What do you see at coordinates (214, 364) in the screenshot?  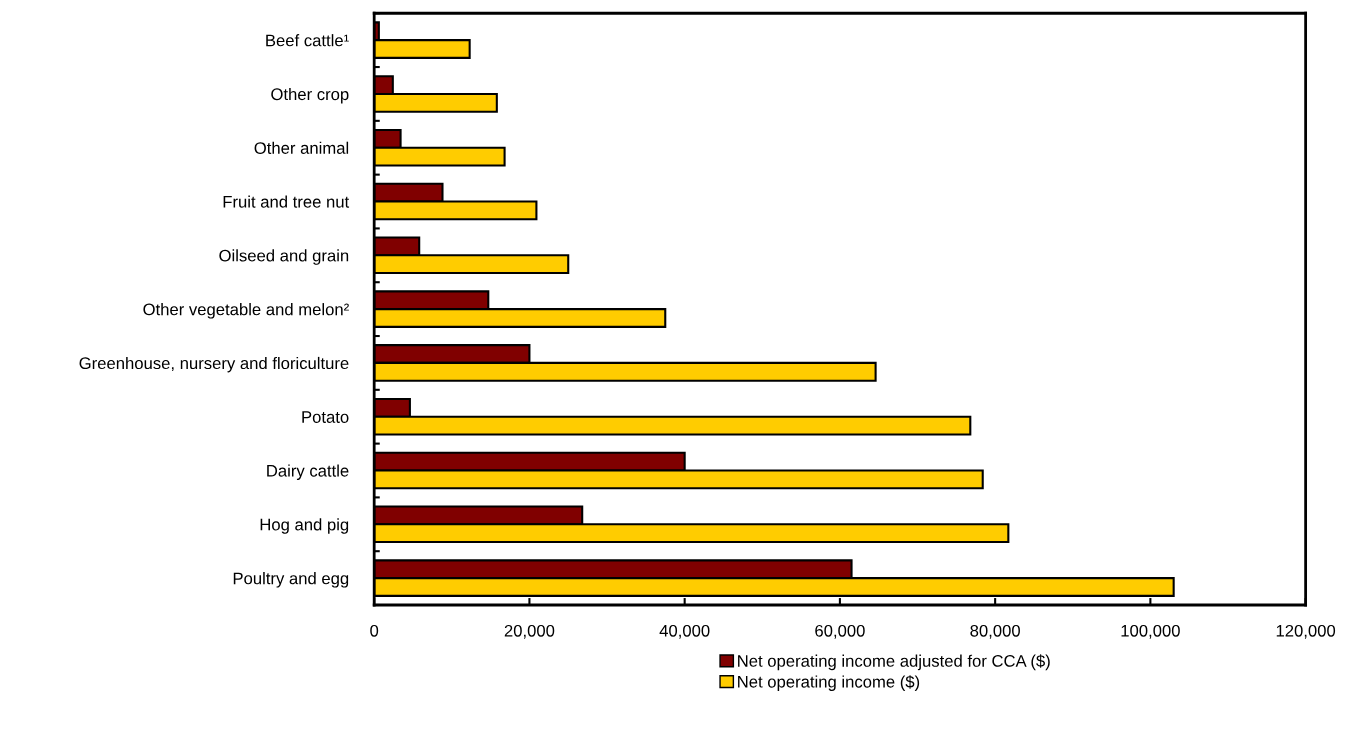 I see `y-tick-label: Greenhouse, nursery and floriculture` at bounding box center [214, 364].